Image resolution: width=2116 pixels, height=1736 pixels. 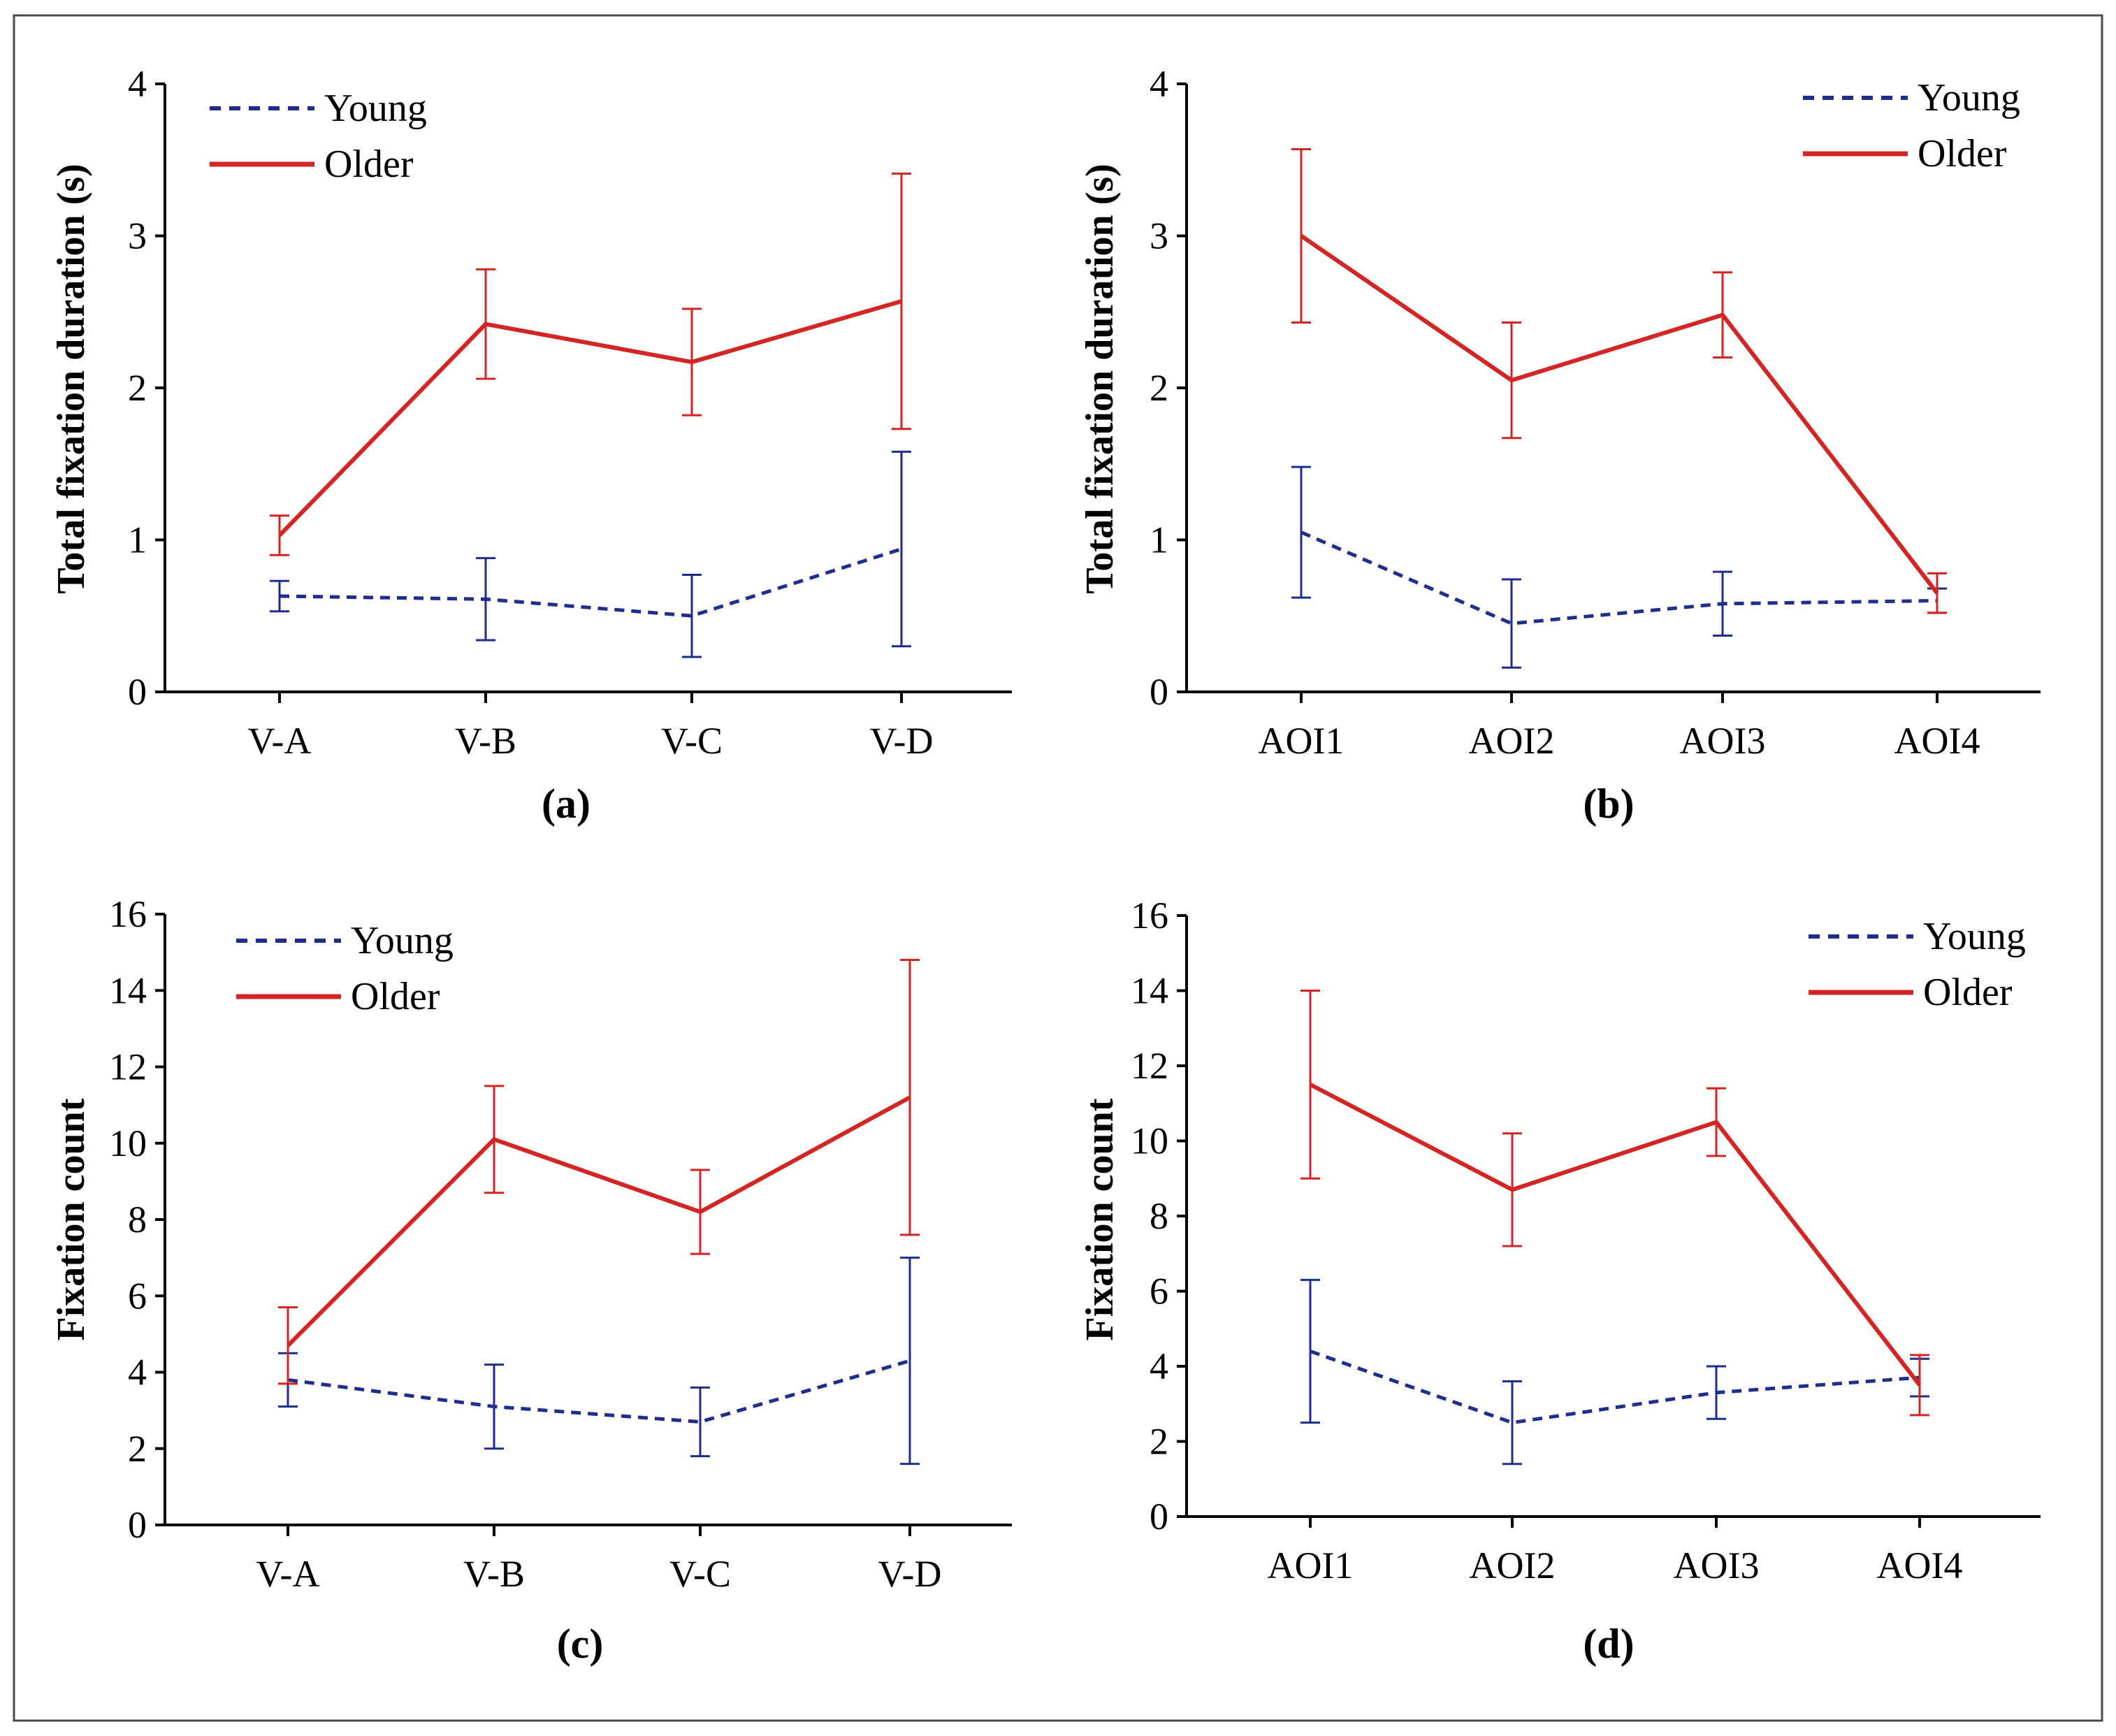 What do you see at coordinates (137, 540) in the screenshot?
I see `y-tick-label-a: 1` at bounding box center [137, 540].